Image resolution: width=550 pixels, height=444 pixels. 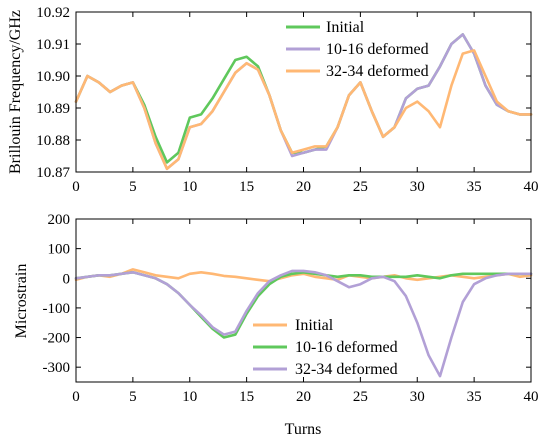 I want to click on top-y-tick-label: 10.90, so click(x=53, y=77).